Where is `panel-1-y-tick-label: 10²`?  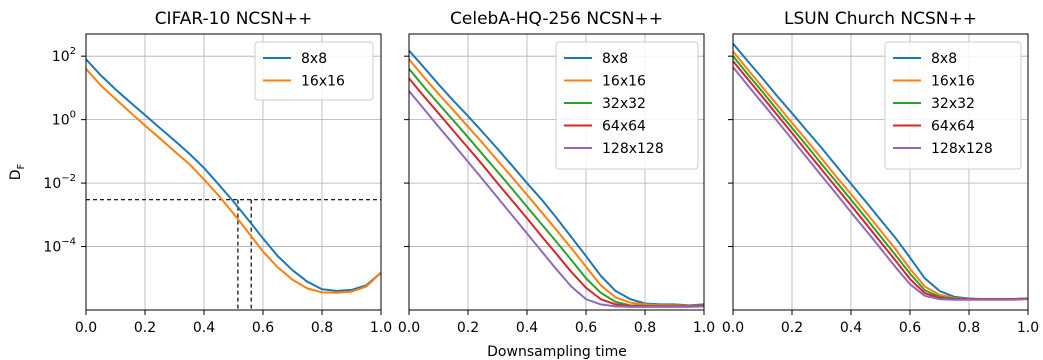
panel-1-y-tick-label: 10² is located at coordinates (64, 55).